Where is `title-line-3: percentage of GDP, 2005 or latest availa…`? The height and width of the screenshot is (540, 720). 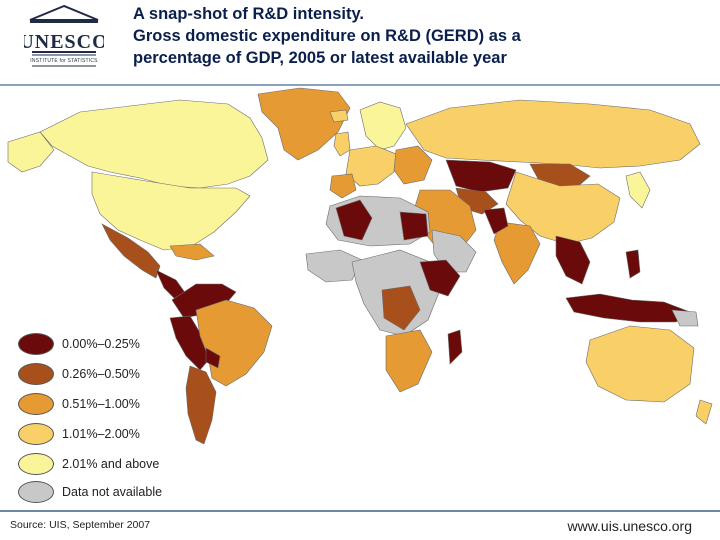 title-line-3: percentage of GDP, 2005 or latest availa… is located at coordinates (320, 58).